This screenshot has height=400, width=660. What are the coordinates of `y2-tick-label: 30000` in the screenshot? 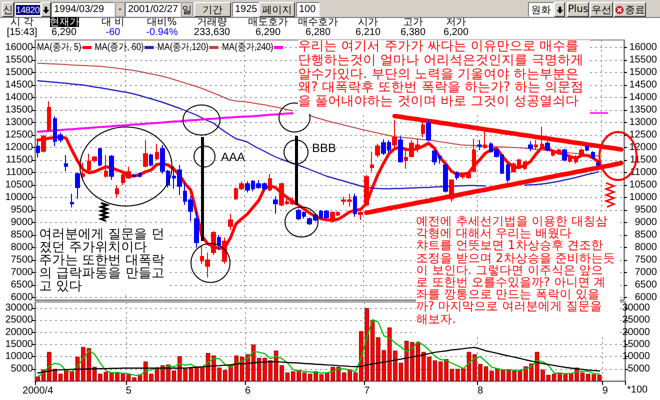 It's located at (636, 308).